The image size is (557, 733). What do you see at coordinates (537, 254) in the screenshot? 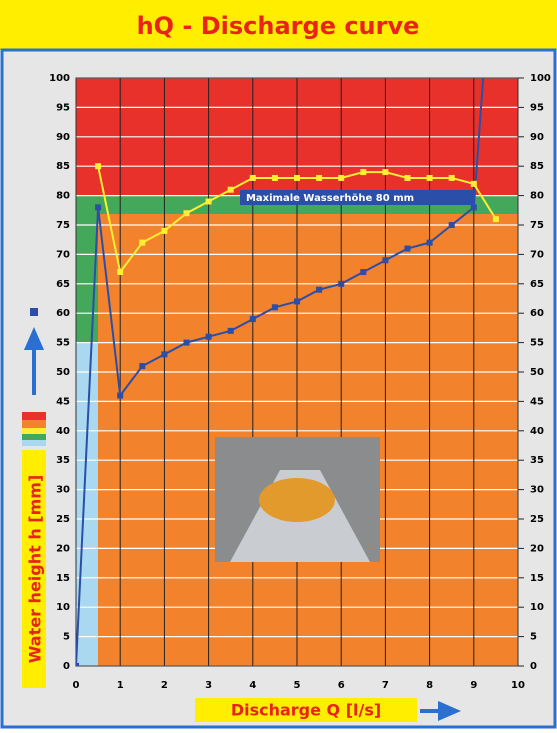
I see `y2-tick-label: 70` at bounding box center [537, 254].